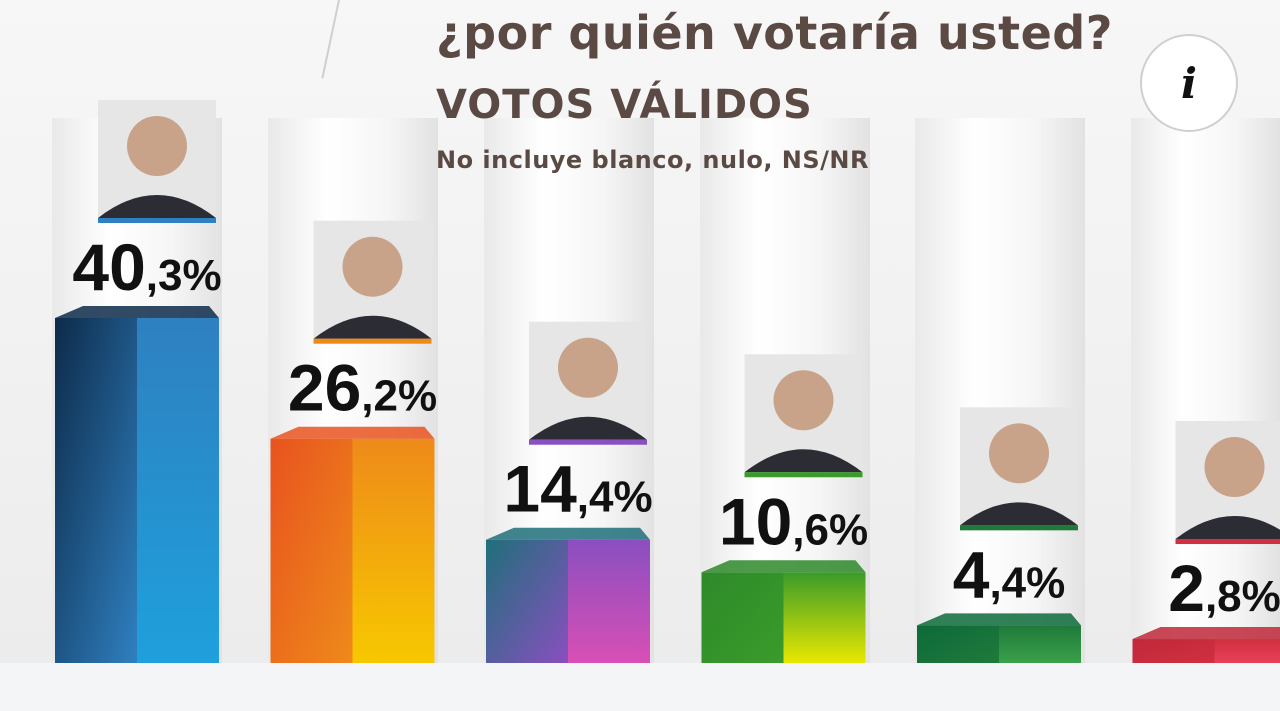 The width and height of the screenshot is (1280, 711). I want to click on data-label: 2,8%, so click(1224, 588).